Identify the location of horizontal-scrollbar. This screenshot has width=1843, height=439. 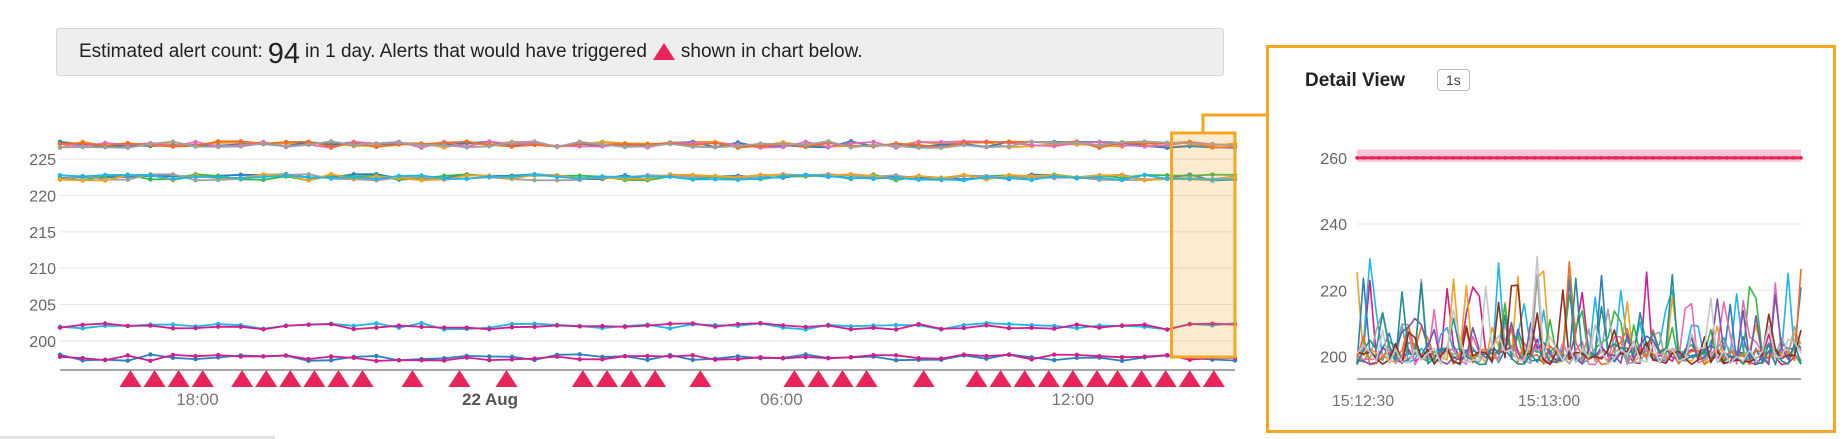
(137, 437).